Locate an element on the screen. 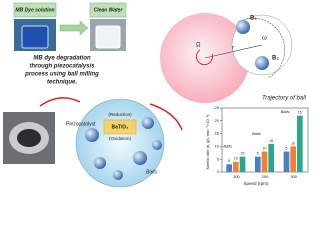 The width and height of the screenshot is (320, 240). y-tick-label: 10 is located at coordinates (217, 145).